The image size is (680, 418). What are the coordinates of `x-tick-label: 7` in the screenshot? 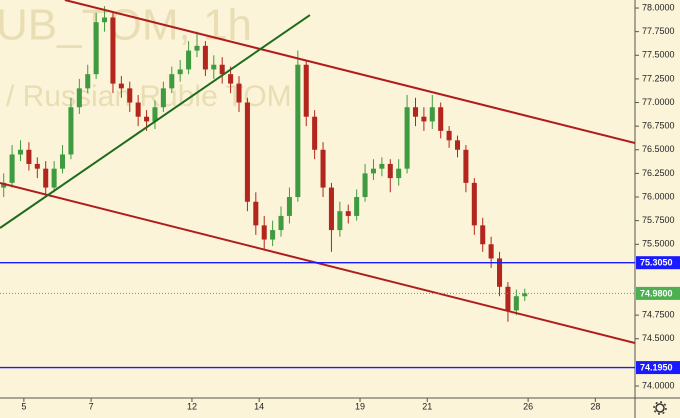 It's located at (91, 406).